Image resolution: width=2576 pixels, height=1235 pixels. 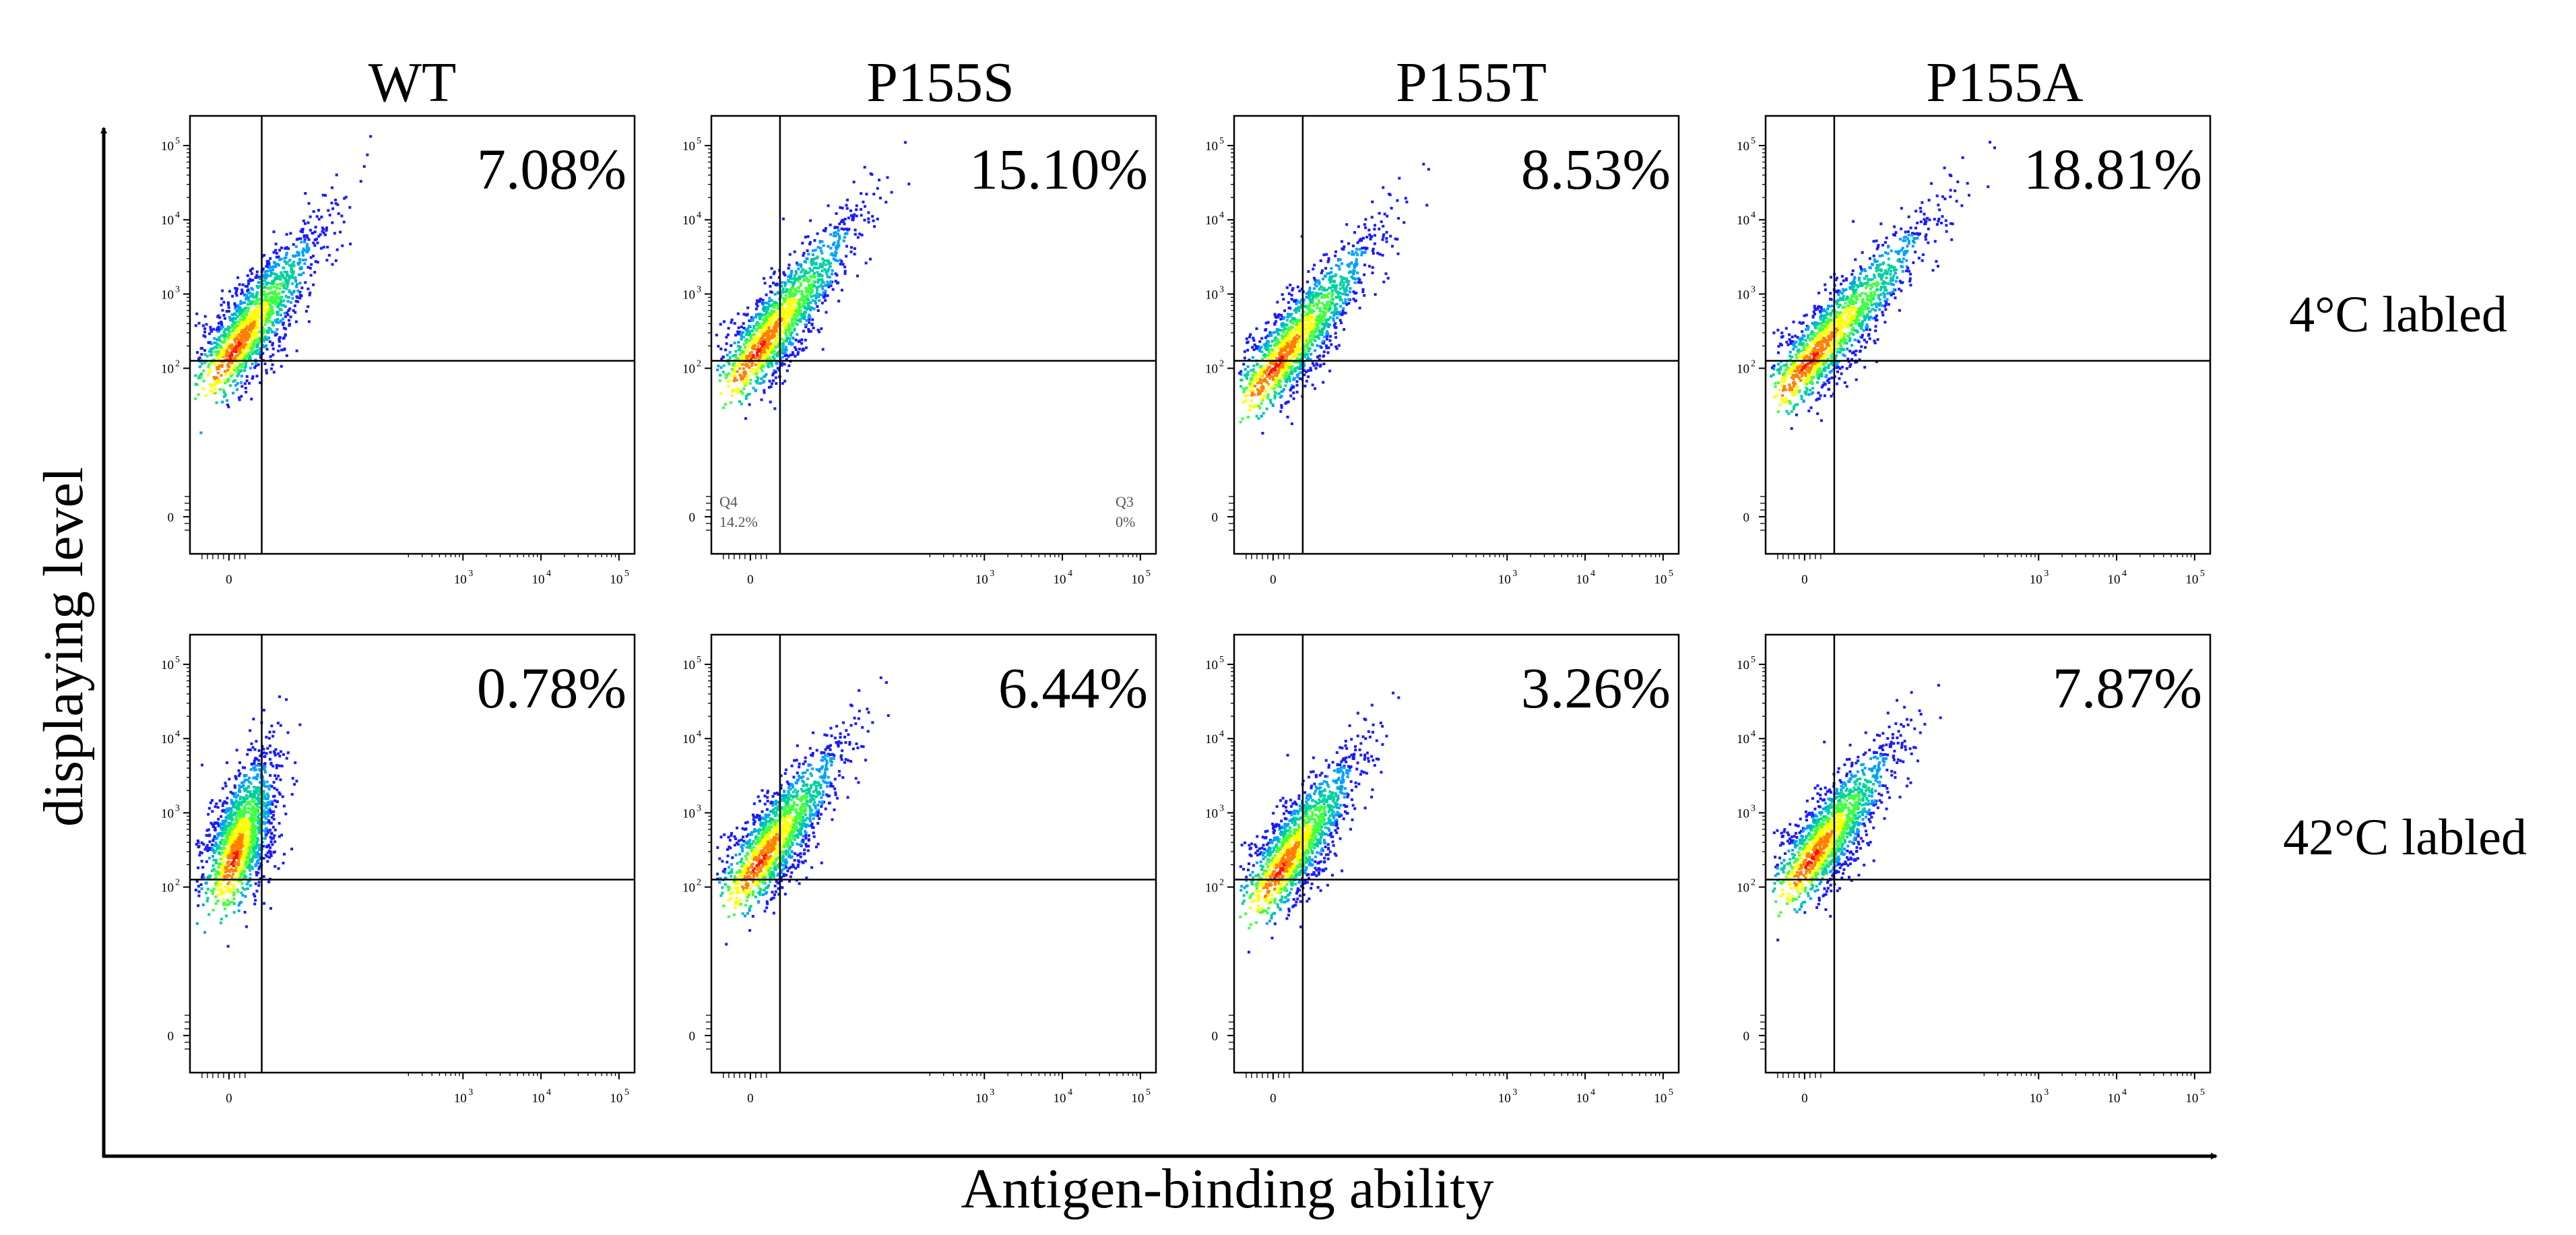 What do you see at coordinates (549, 574) in the screenshot?
I see `x-tick-exponent: 4` at bounding box center [549, 574].